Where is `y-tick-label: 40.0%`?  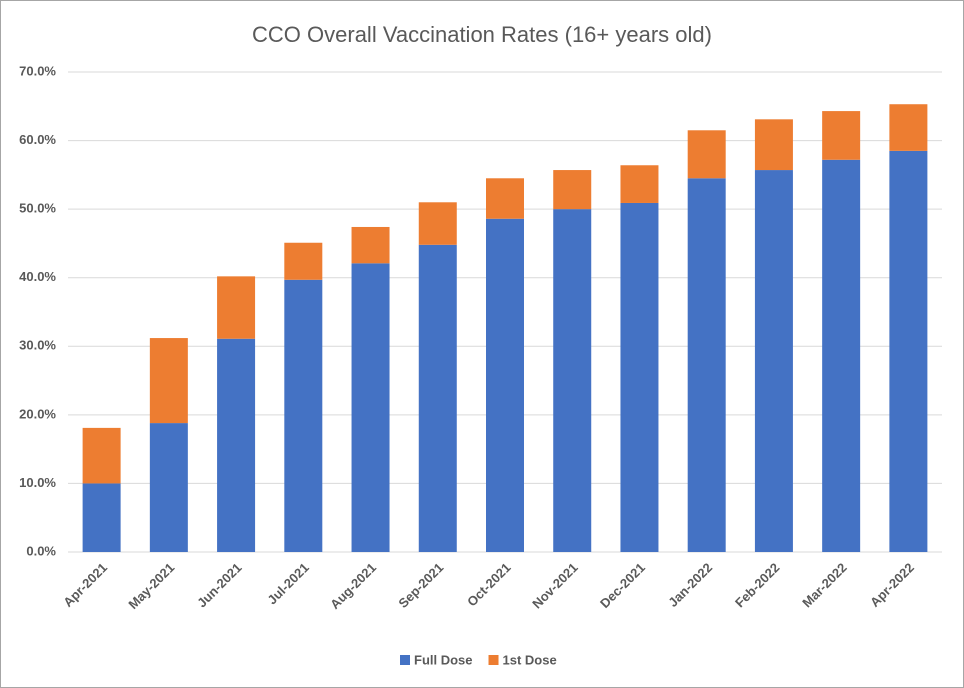
y-tick-label: 40.0% is located at coordinates (37, 276).